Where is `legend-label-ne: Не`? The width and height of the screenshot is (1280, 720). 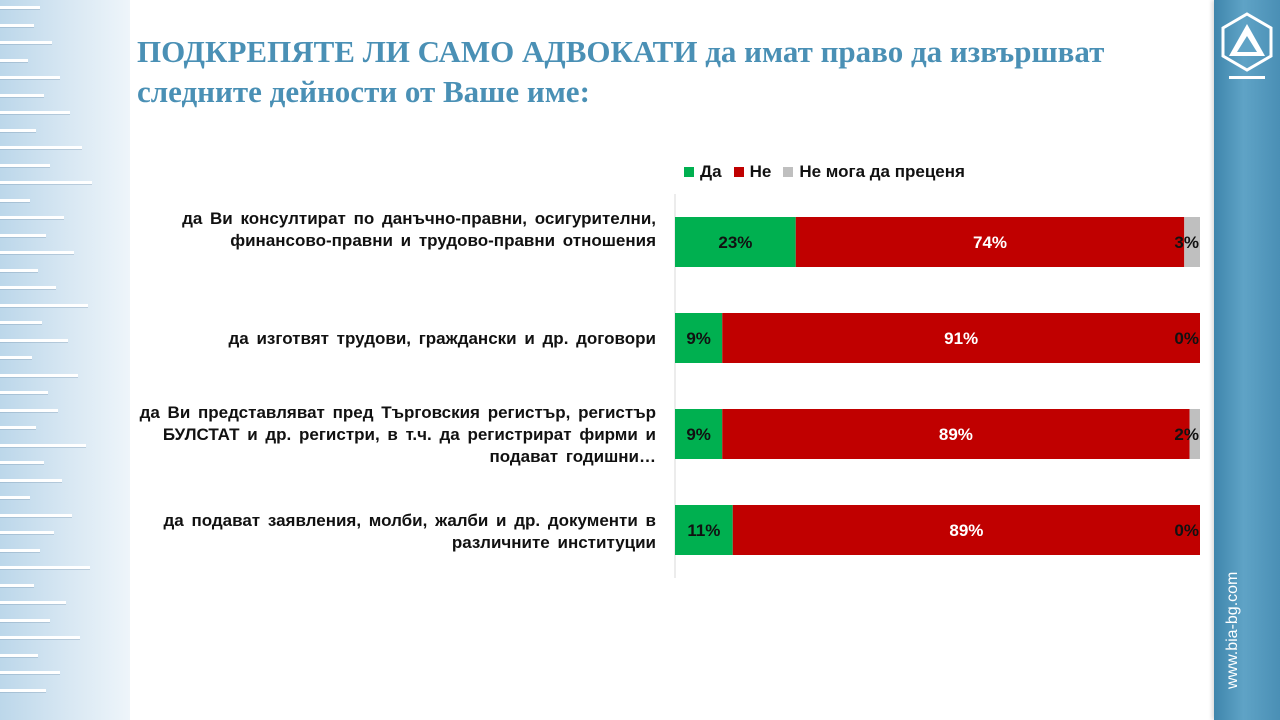
legend-label-ne: Не is located at coordinates (760, 171).